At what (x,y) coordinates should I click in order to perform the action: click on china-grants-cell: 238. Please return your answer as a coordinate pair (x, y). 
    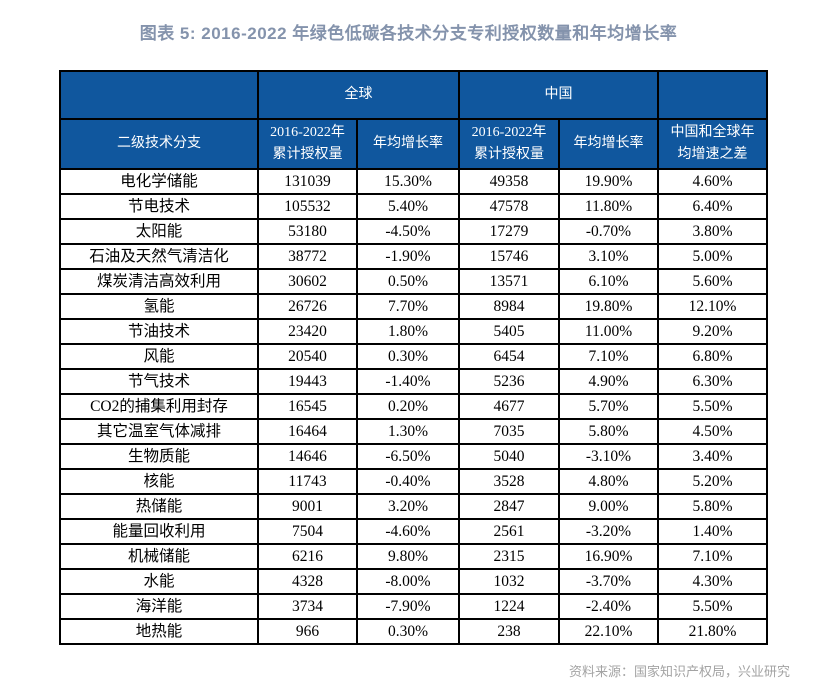
    Looking at the image, I should click on (509, 631).